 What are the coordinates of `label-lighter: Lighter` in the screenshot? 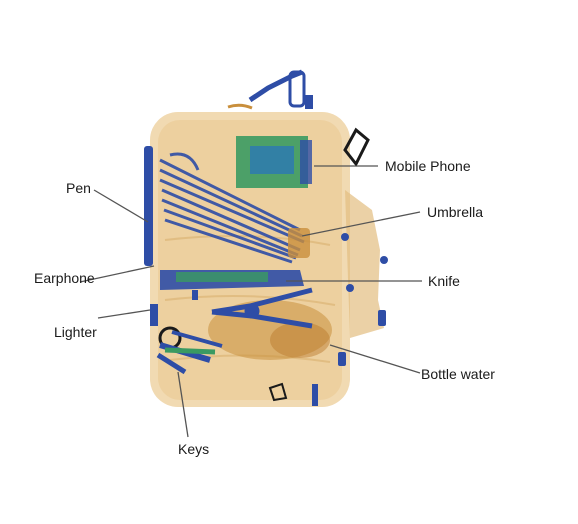 It's located at (75, 332).